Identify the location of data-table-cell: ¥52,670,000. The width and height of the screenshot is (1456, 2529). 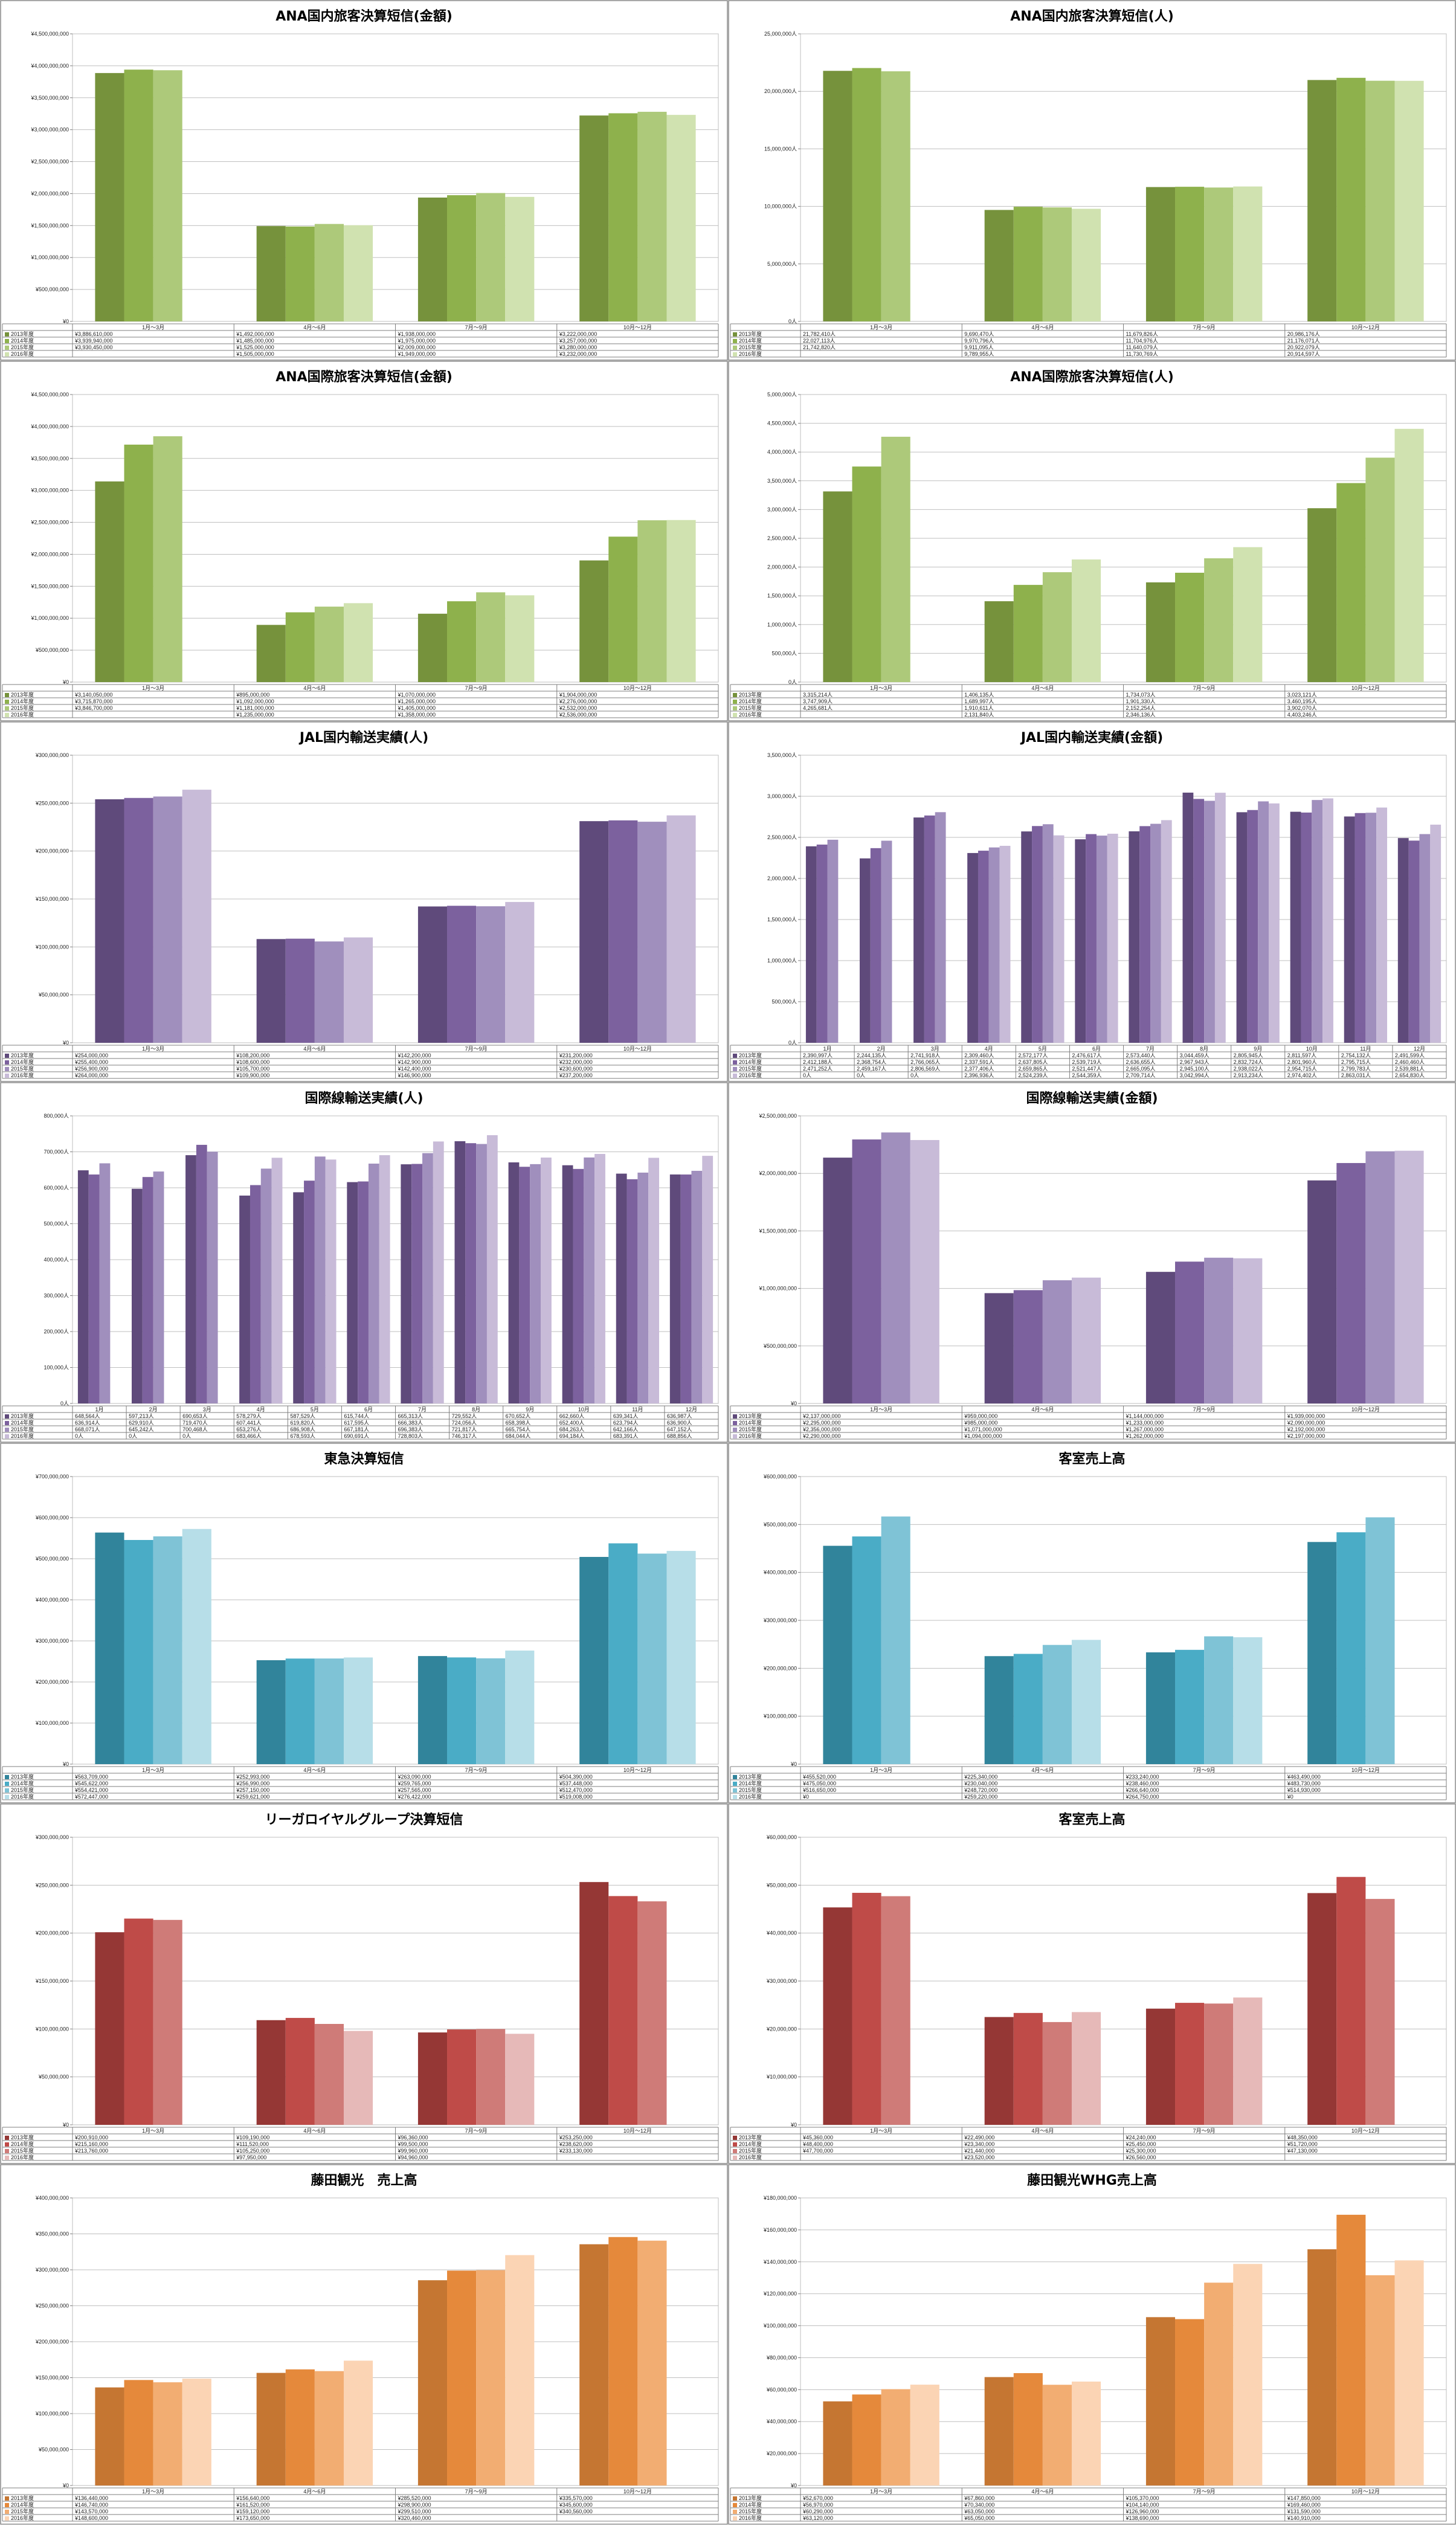
(817, 2498).